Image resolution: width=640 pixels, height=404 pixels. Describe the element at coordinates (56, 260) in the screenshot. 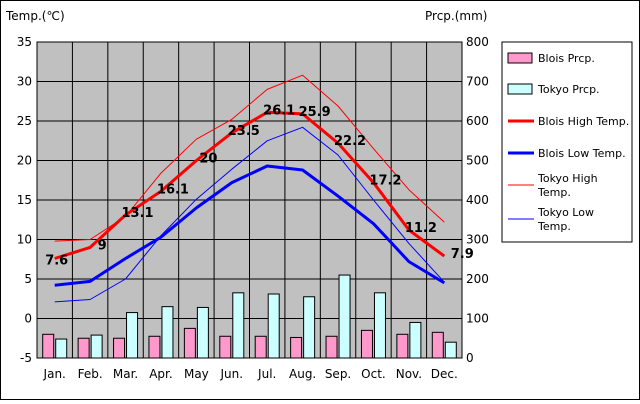

I see `data-label: 7.6` at that location.